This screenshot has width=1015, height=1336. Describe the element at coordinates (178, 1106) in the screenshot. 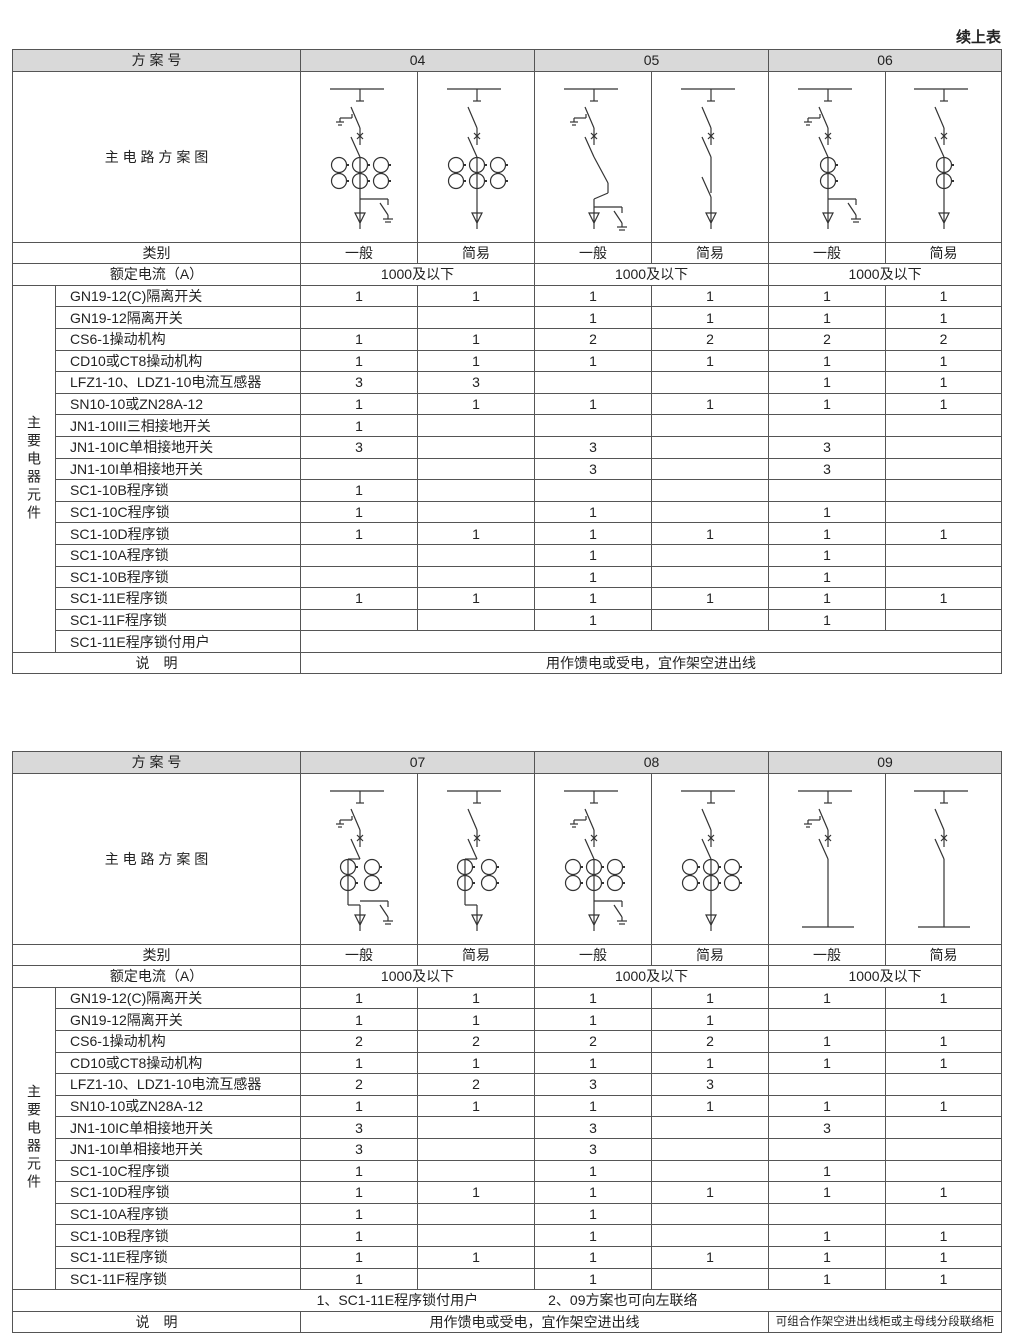

I see `component-name: SN10-10或ZN28A-12` at that location.